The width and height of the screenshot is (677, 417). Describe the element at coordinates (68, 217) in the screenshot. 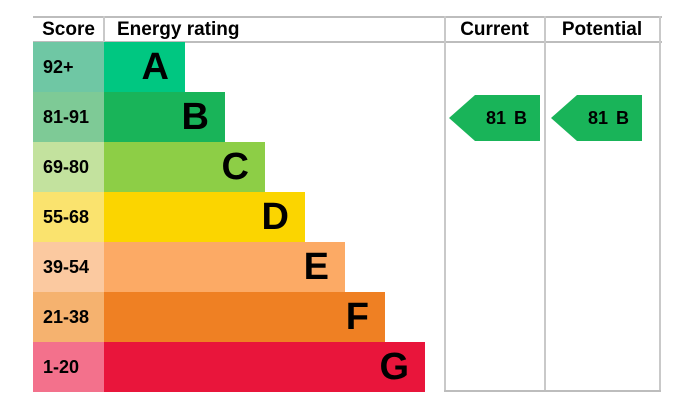

I see `score-range-d: 55-68` at that location.